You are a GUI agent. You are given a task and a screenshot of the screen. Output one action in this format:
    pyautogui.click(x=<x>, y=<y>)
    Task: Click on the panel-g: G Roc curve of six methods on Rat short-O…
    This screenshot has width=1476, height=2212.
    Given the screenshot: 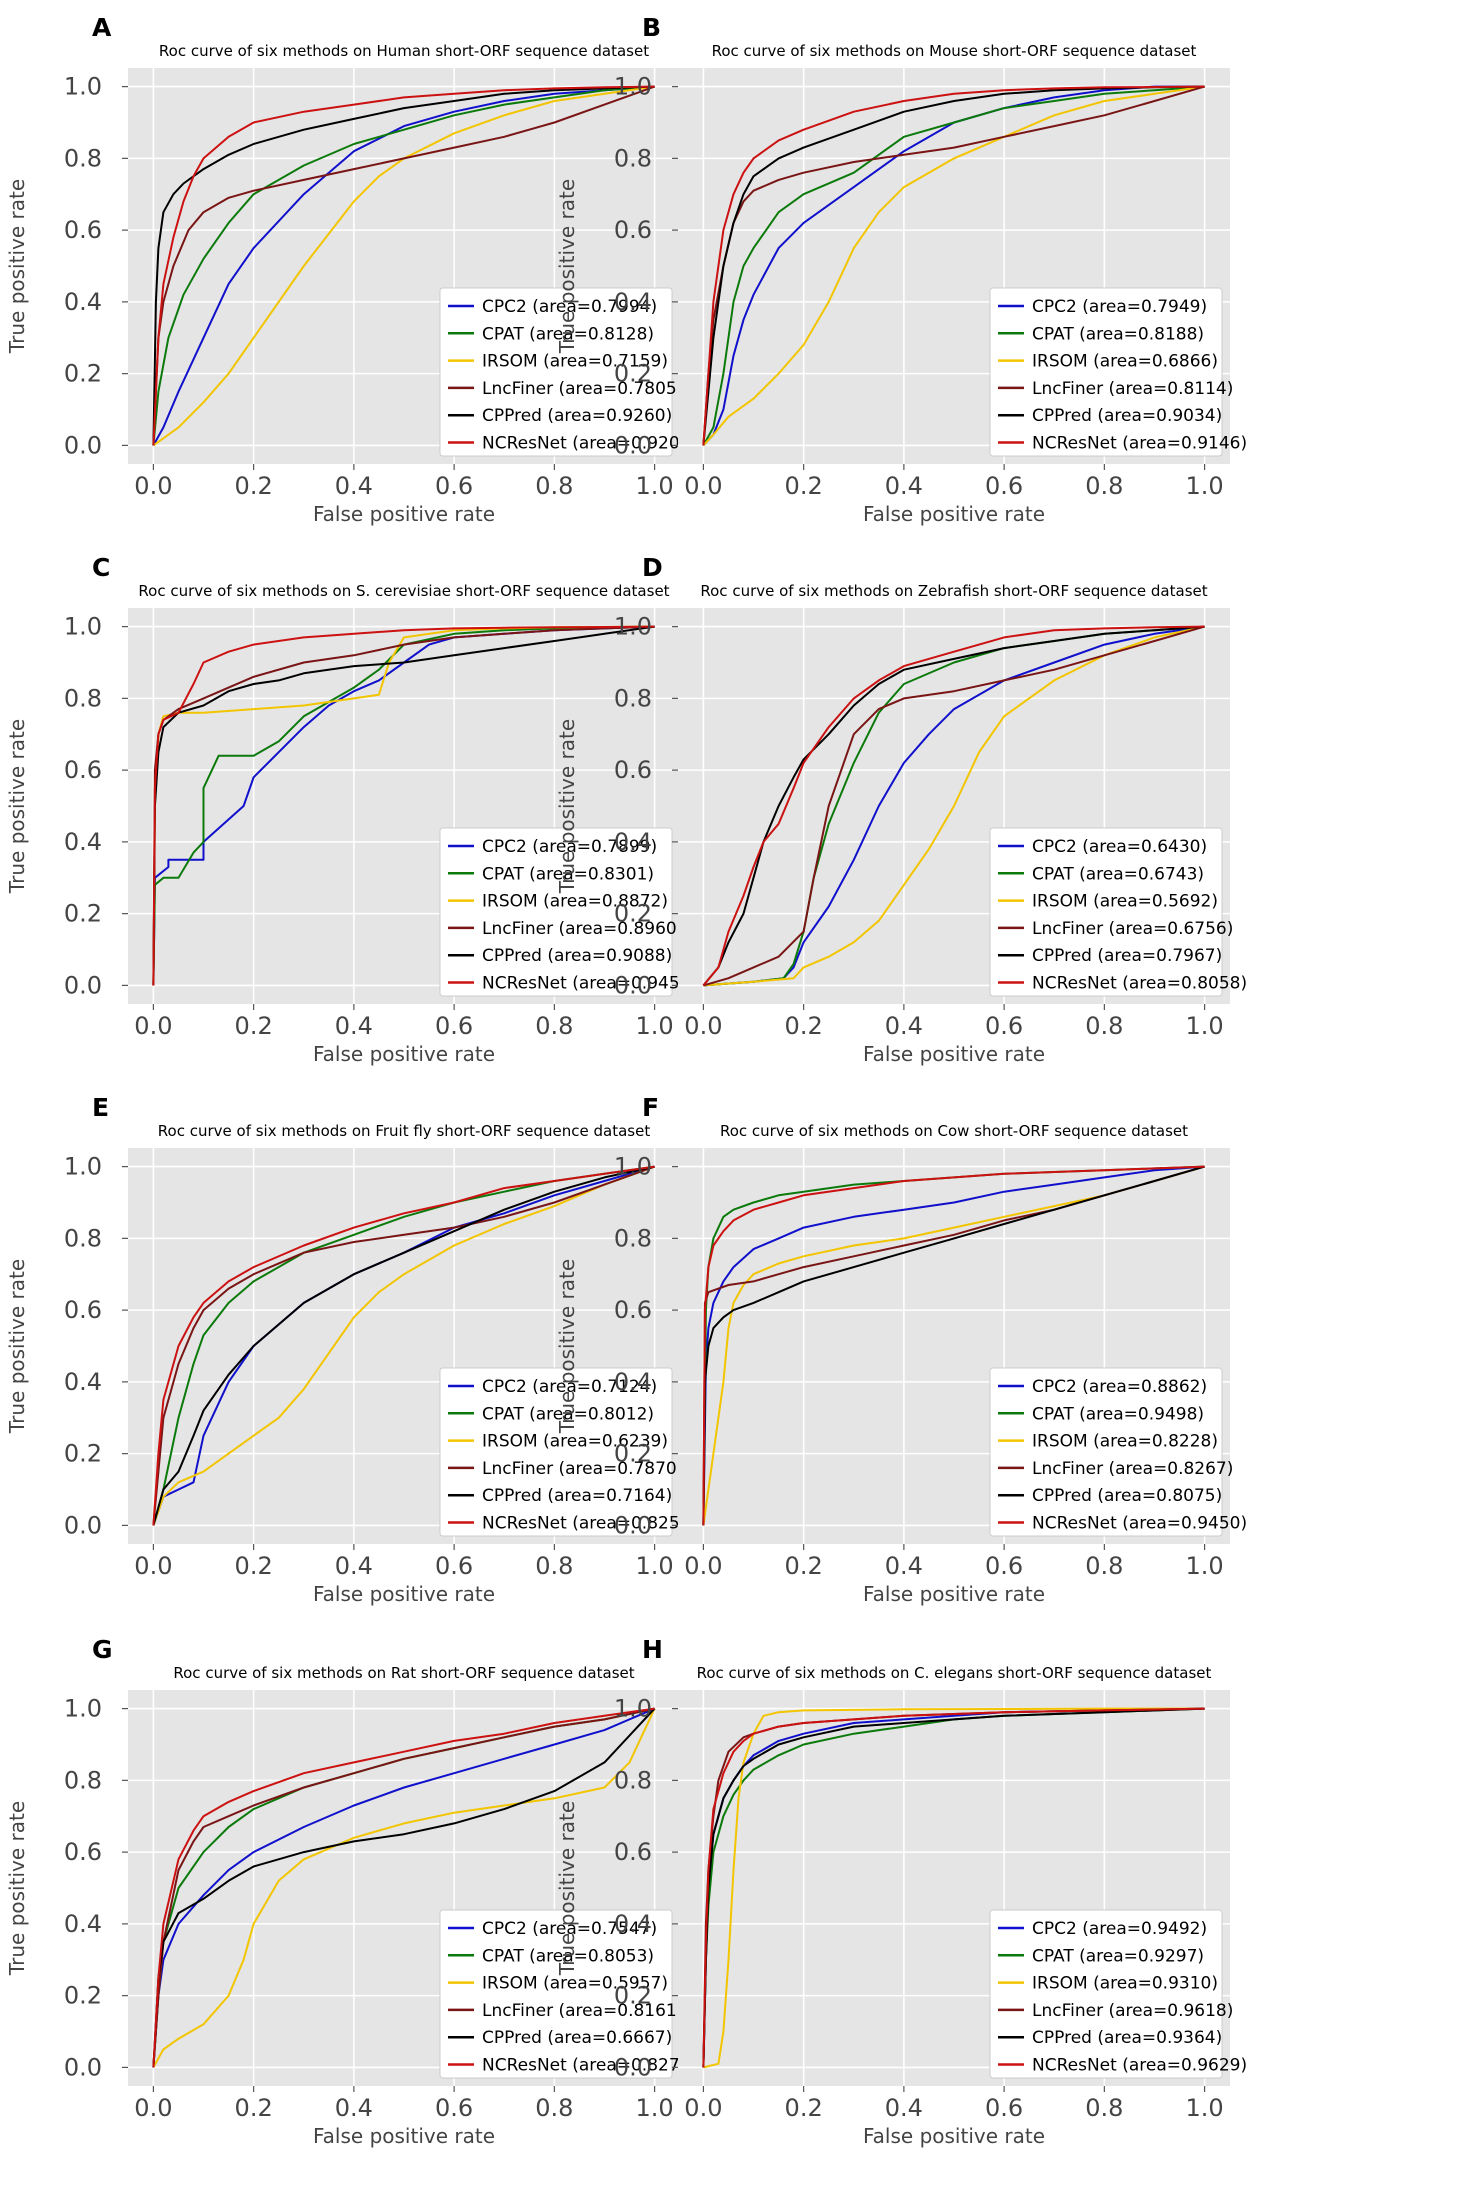 What is the action you would take?
    pyautogui.click(x=351, y=1891)
    